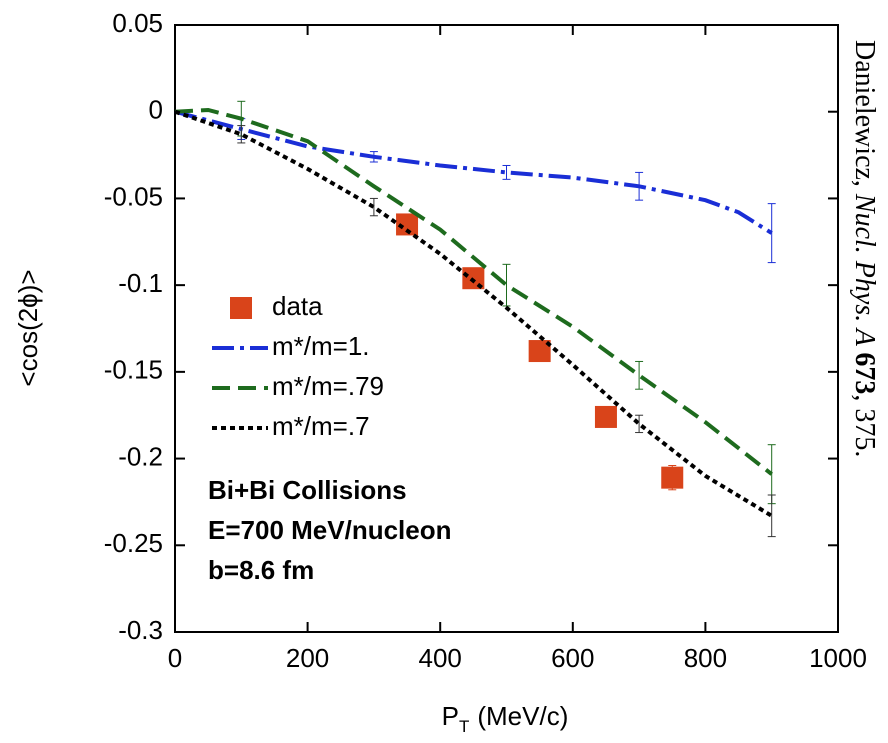 The height and width of the screenshot is (743, 888). Describe the element at coordinates (329, 530) in the screenshot. I see `annotation: E=700 MeV/nucleon` at that location.